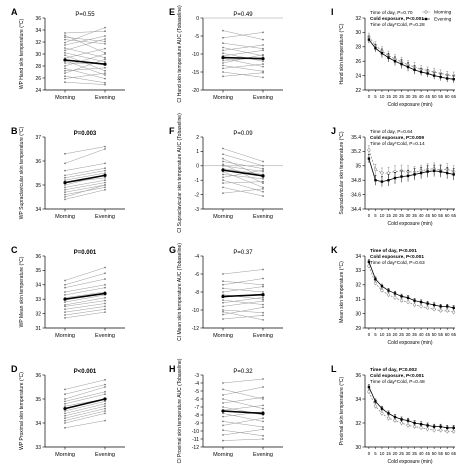  Describe the element at coordinates (421, 215) in the screenshot. I see `x-tick-label: 40` at that location.